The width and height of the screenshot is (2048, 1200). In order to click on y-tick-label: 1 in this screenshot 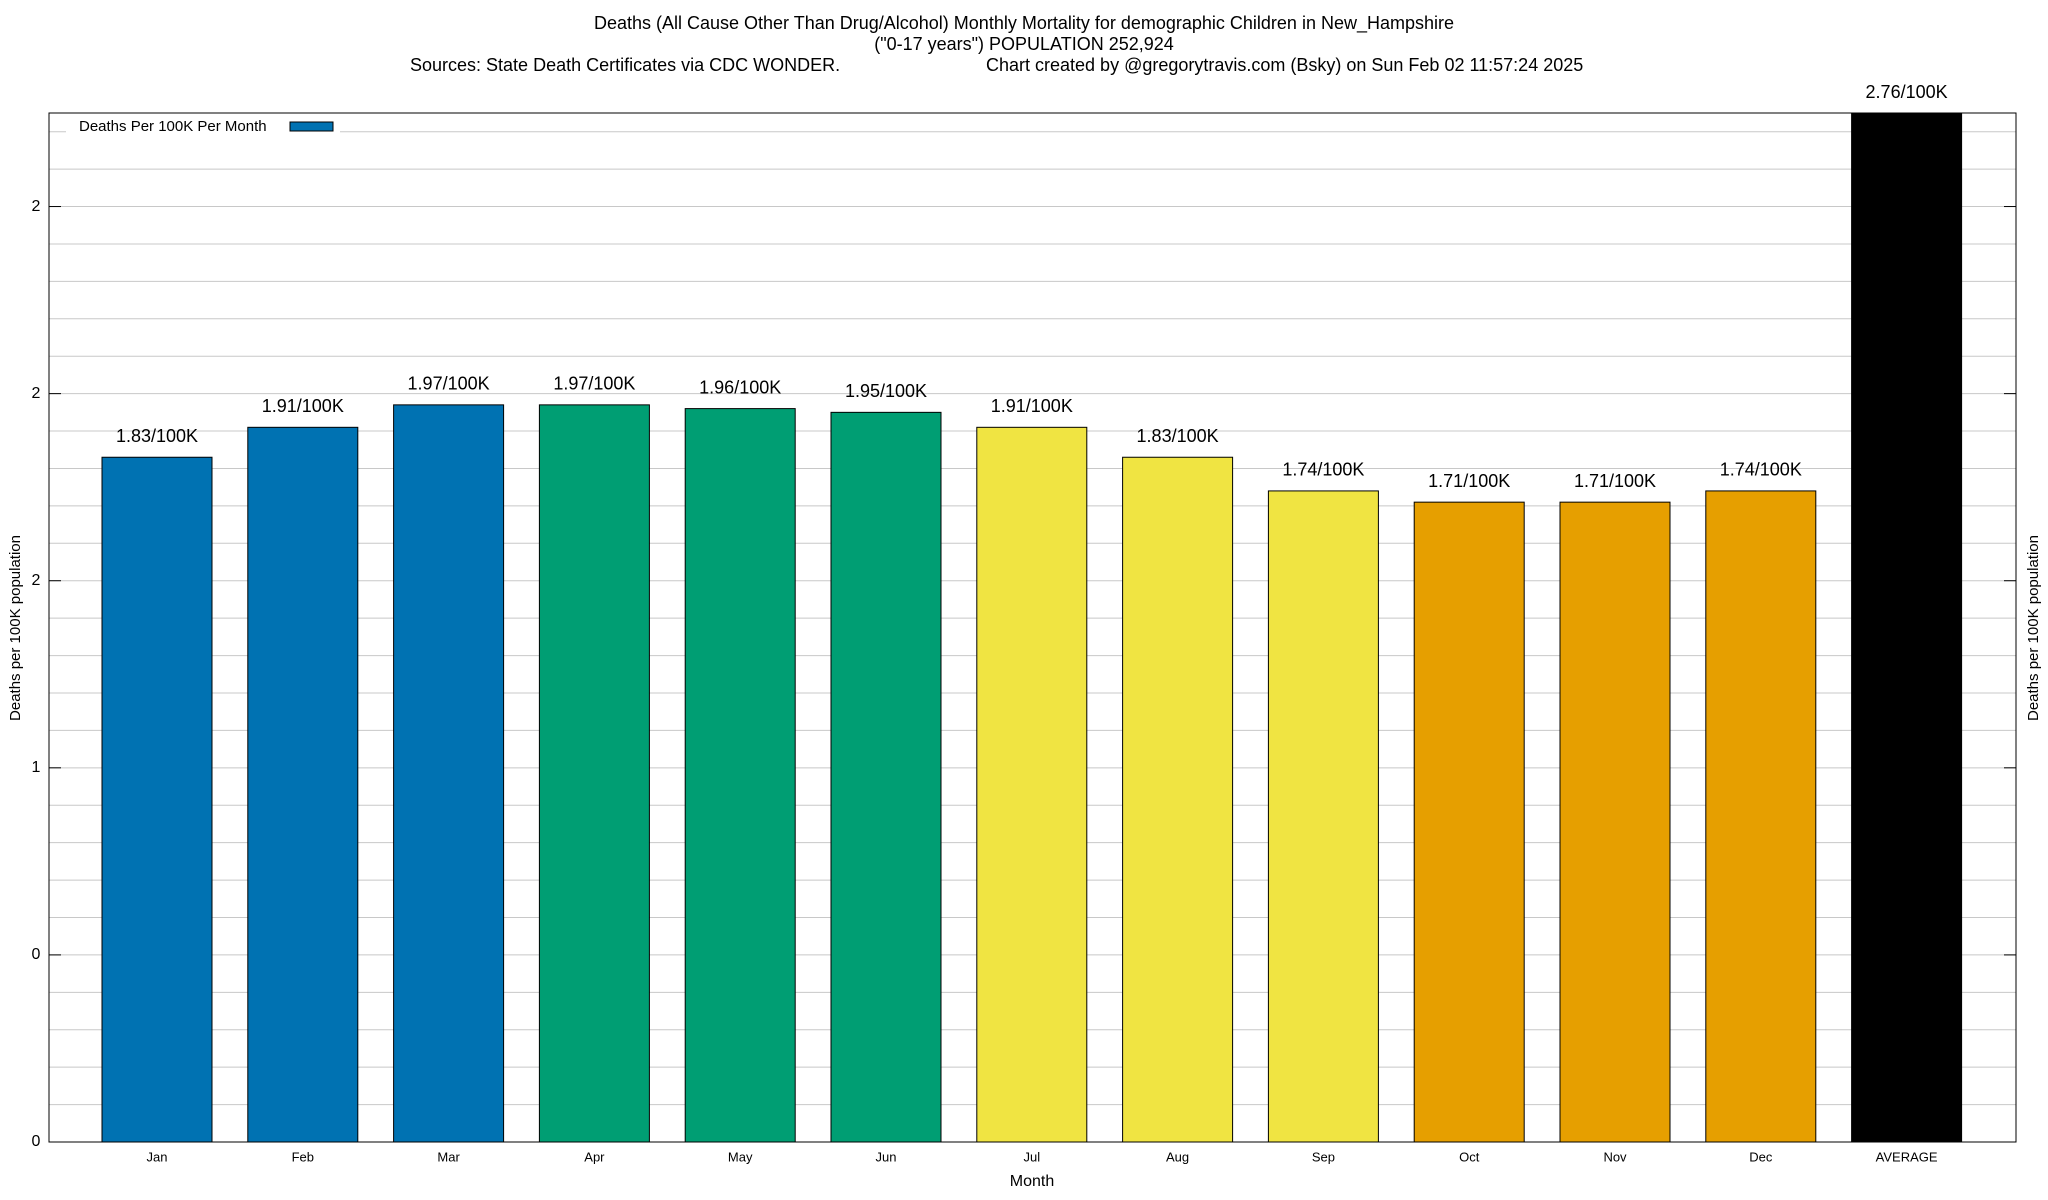, I will do `click(36, 767)`.